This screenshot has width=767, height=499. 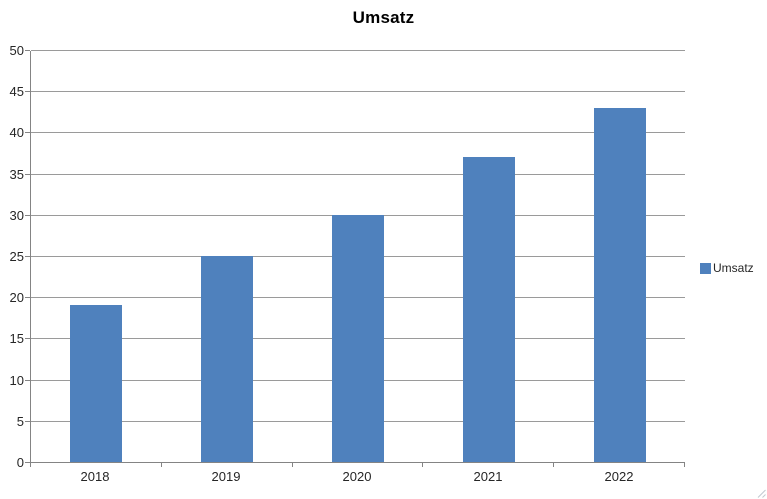 What do you see at coordinates (619, 476) in the screenshot?
I see `x-axis-tick-label: 2022` at bounding box center [619, 476].